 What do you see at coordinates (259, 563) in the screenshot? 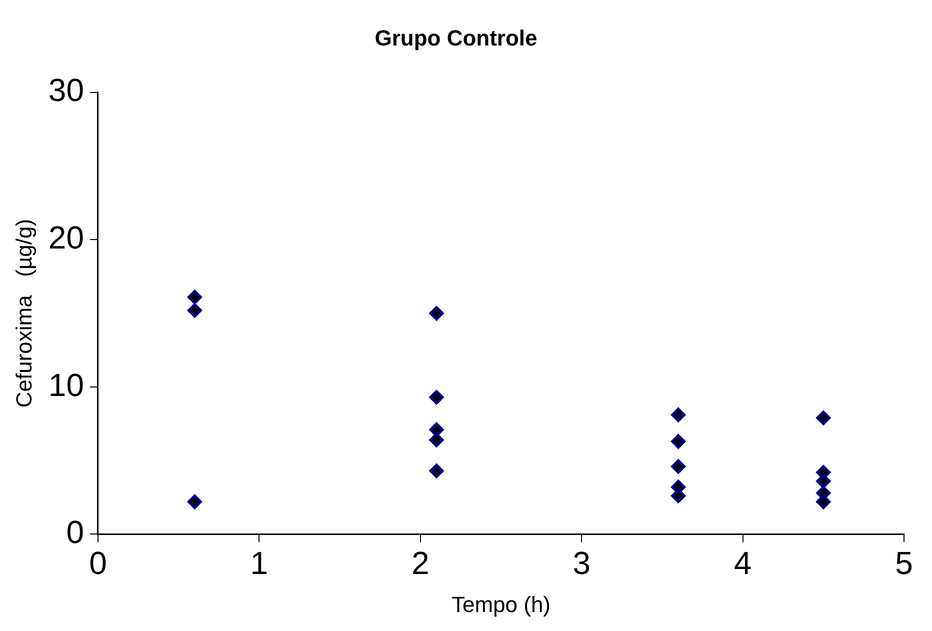
I see `x-tick-label: 1` at bounding box center [259, 563].